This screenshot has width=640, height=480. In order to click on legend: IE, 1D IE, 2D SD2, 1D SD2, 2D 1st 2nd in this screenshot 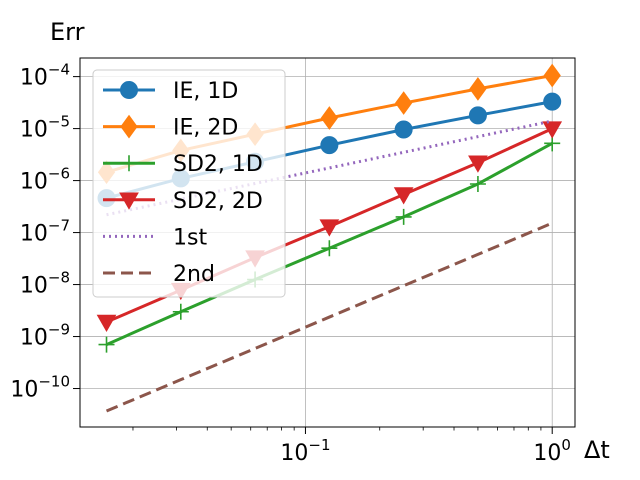, I will do `click(189, 183)`.